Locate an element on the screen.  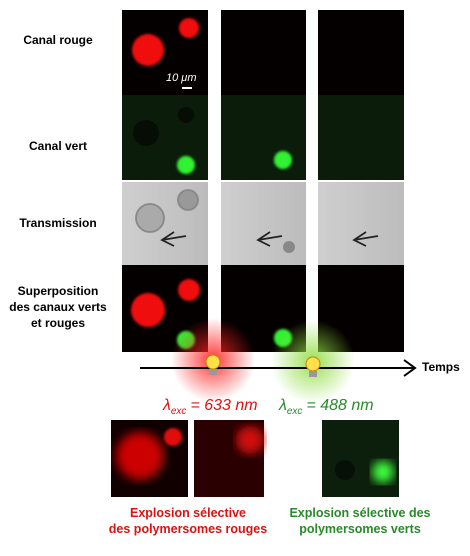
result-images is located at coordinates (255, 458).